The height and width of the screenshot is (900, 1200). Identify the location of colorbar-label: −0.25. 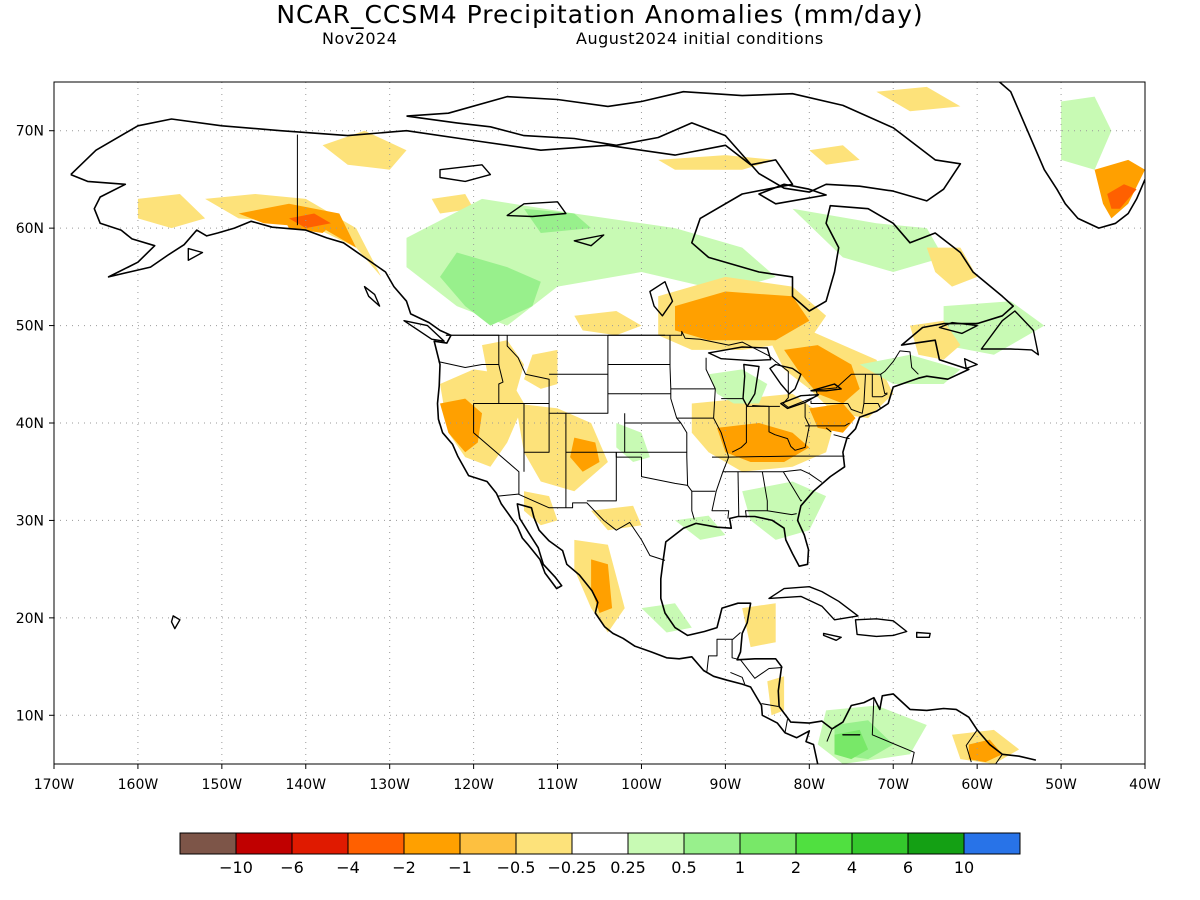
(571, 867).